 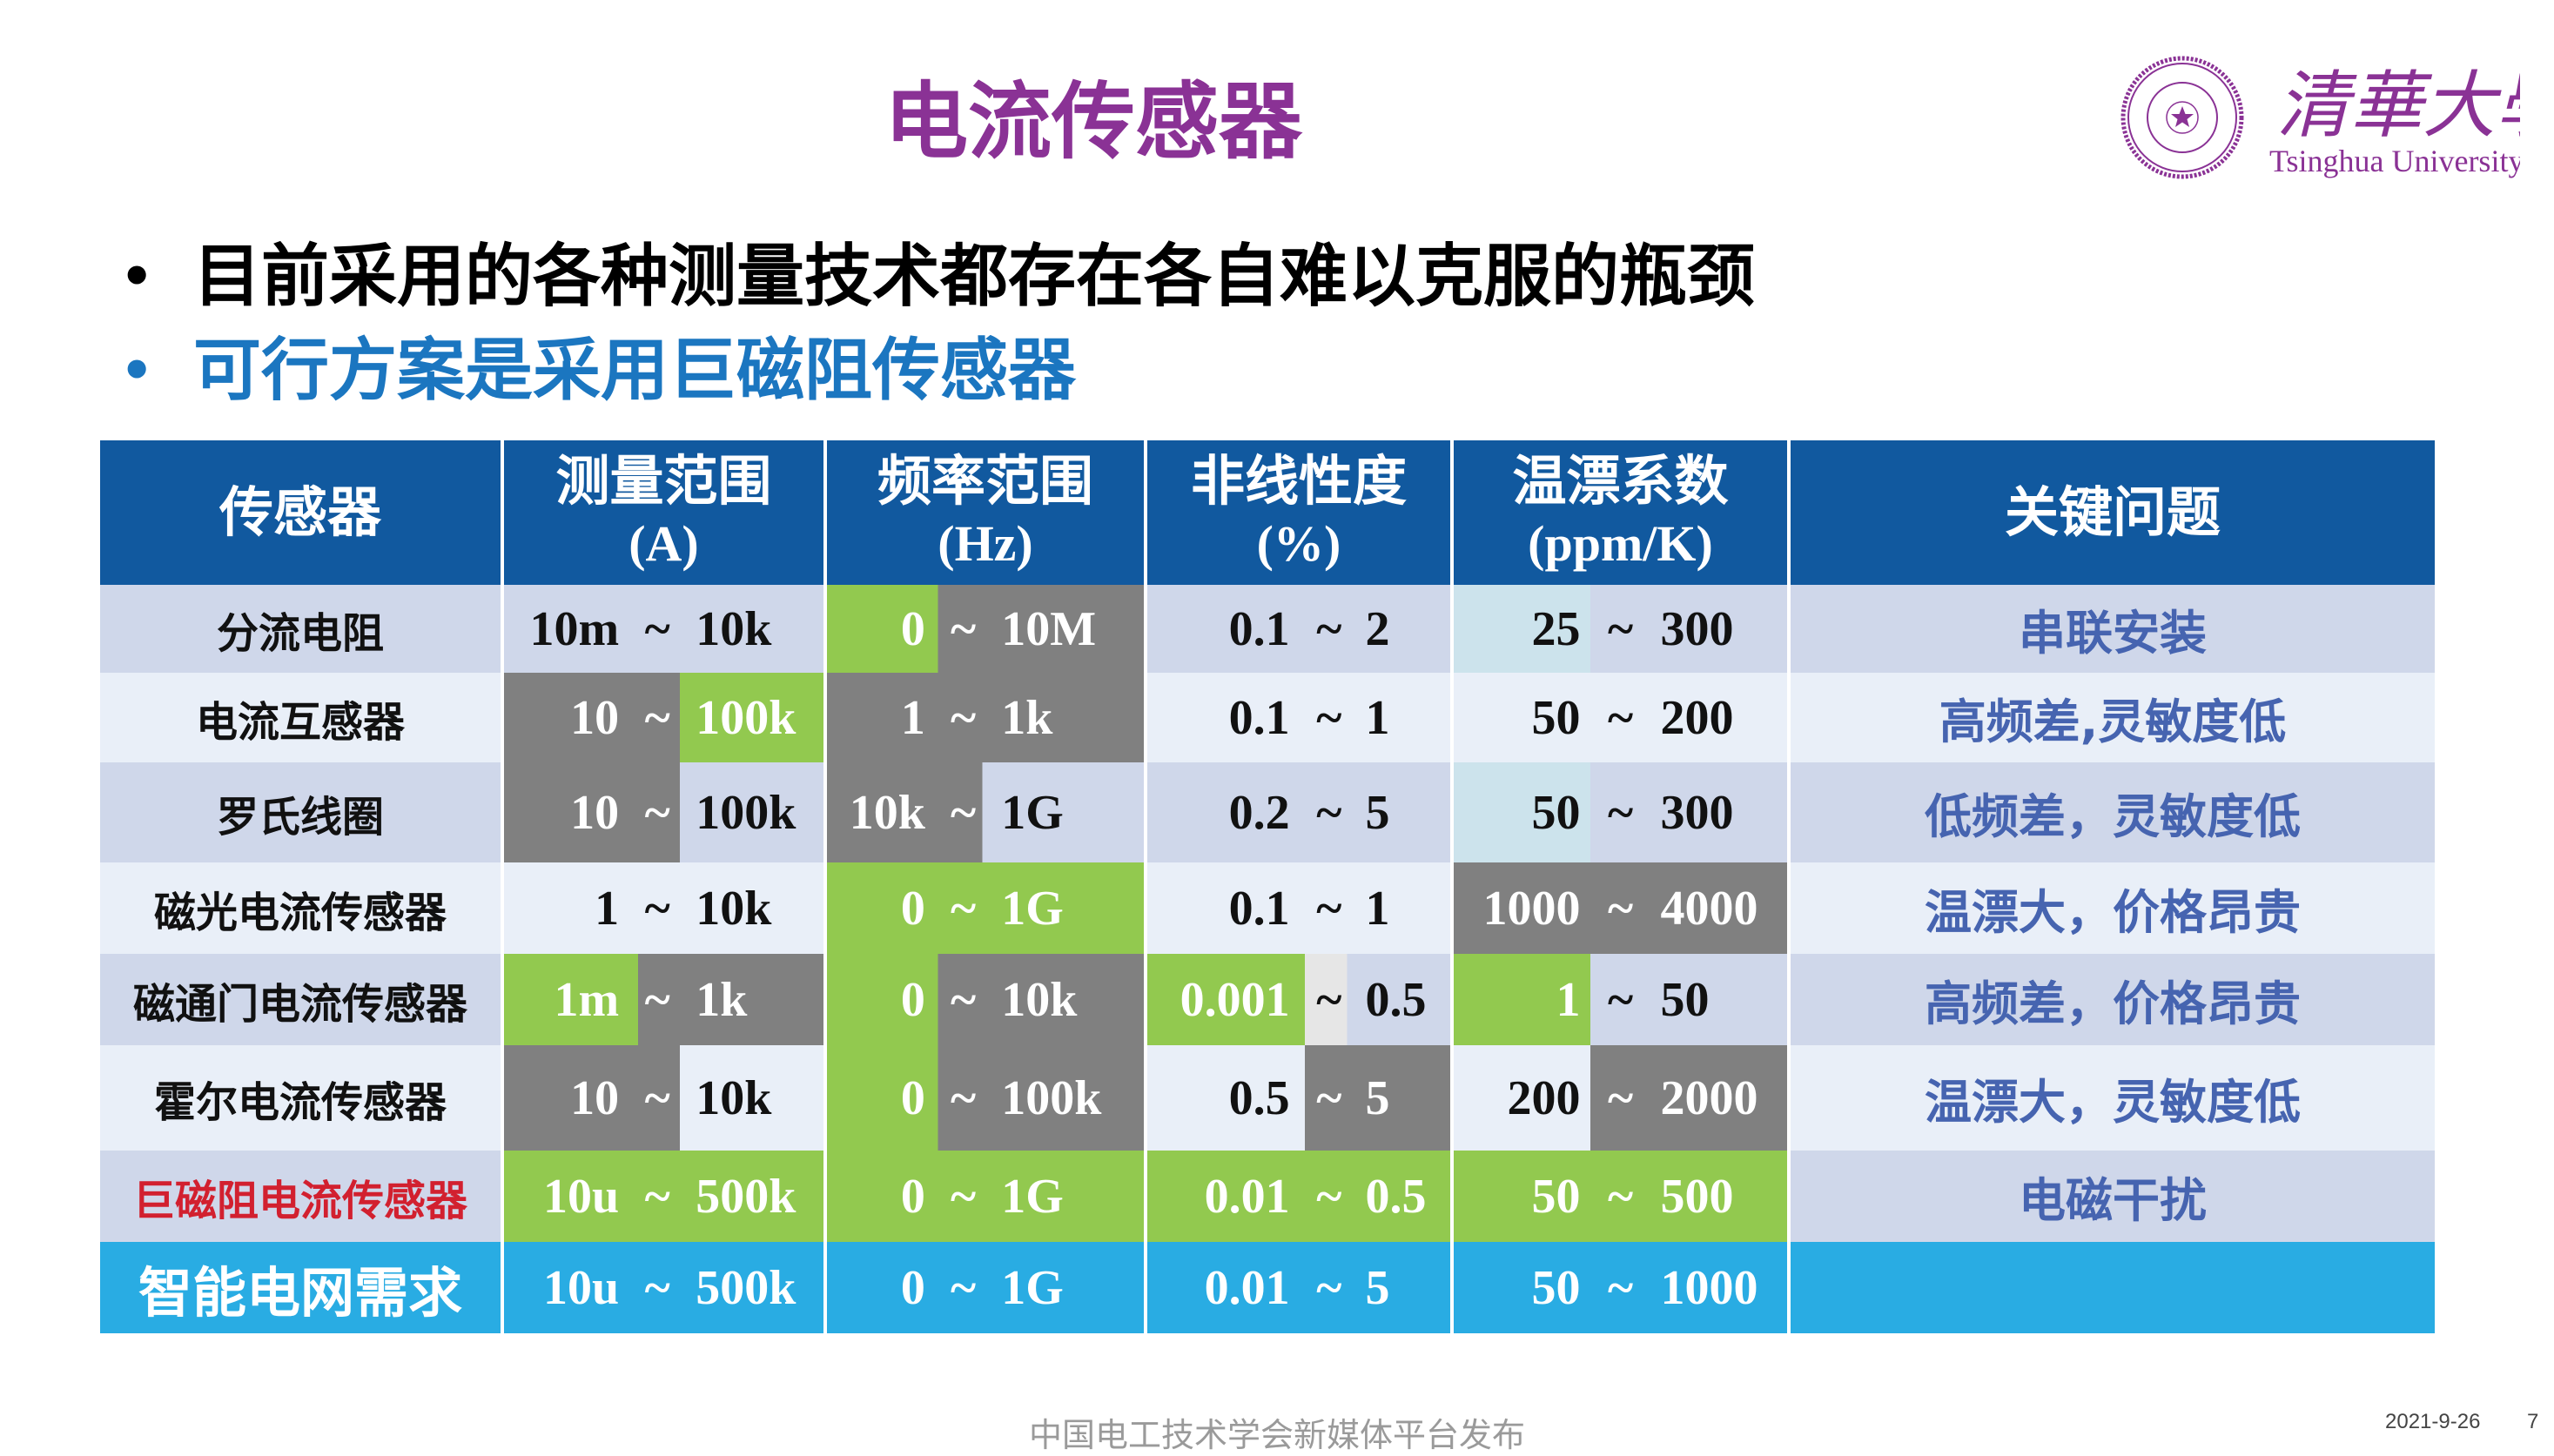 I want to click on logo-name-zh: 清華大學, so click(x=2398, y=105).